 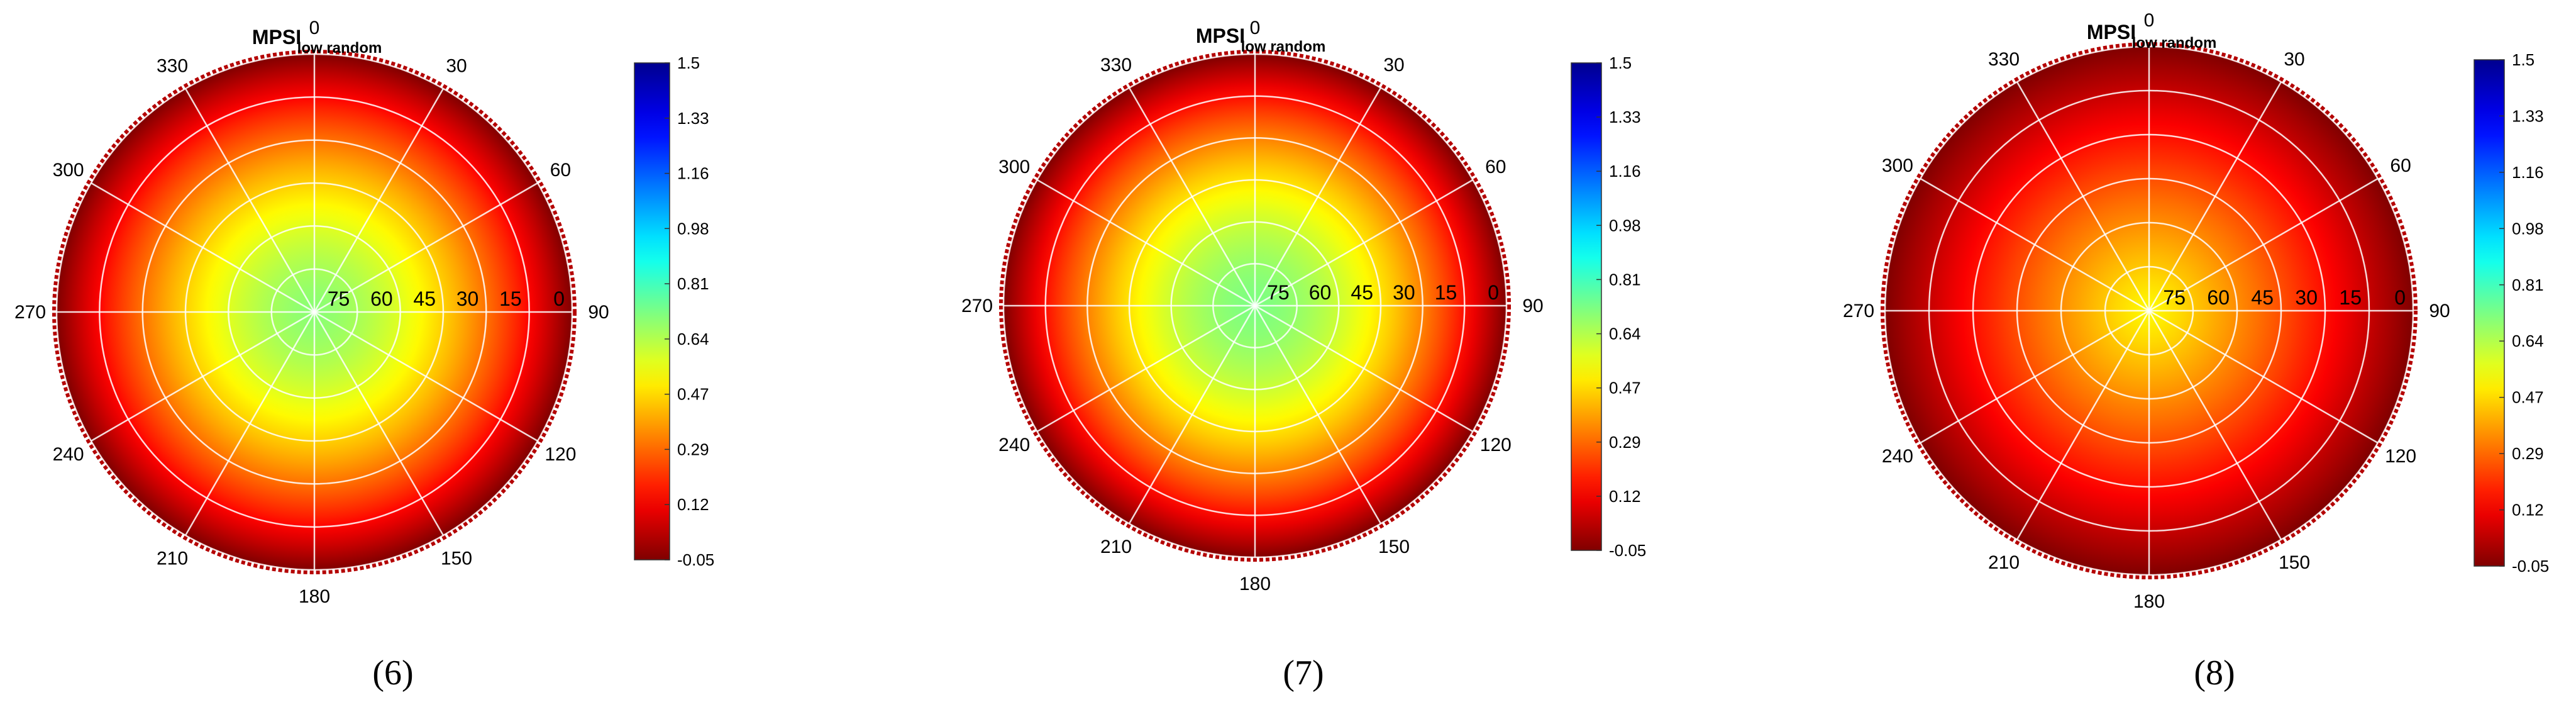 I want to click on angular-tick-label: 180, so click(x=1255, y=584).